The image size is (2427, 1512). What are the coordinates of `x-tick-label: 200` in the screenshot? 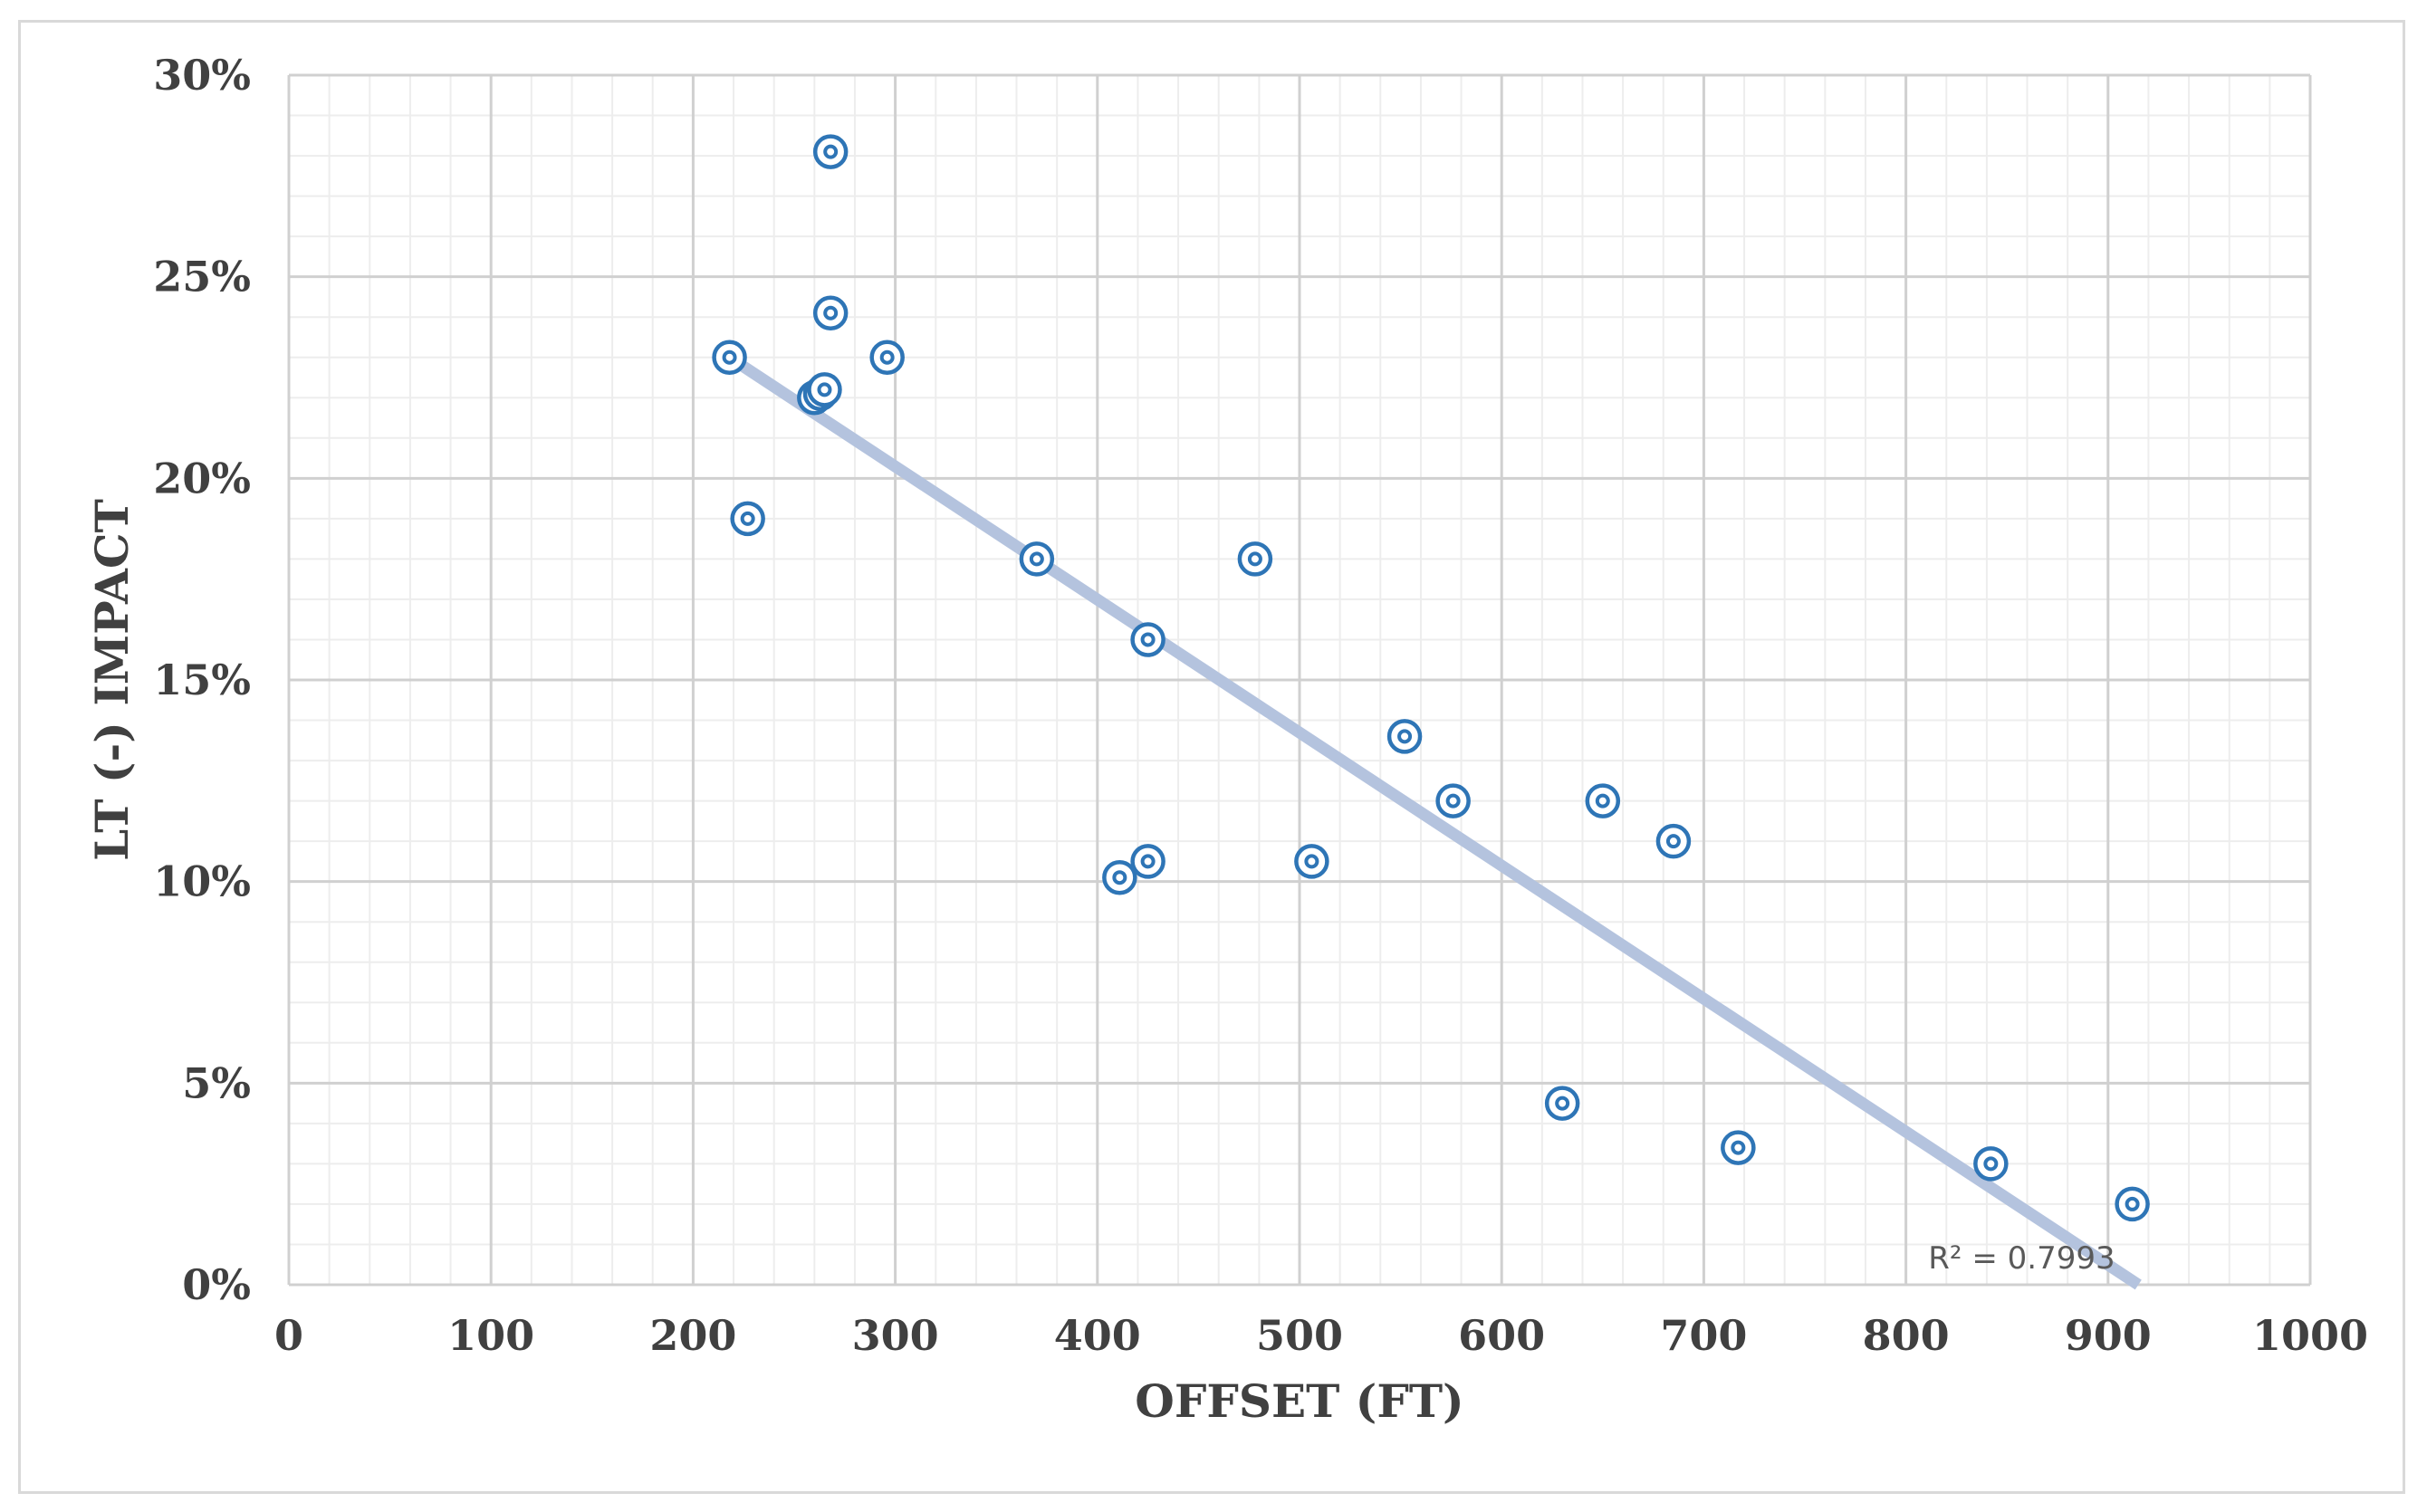 It's located at (692, 1335).